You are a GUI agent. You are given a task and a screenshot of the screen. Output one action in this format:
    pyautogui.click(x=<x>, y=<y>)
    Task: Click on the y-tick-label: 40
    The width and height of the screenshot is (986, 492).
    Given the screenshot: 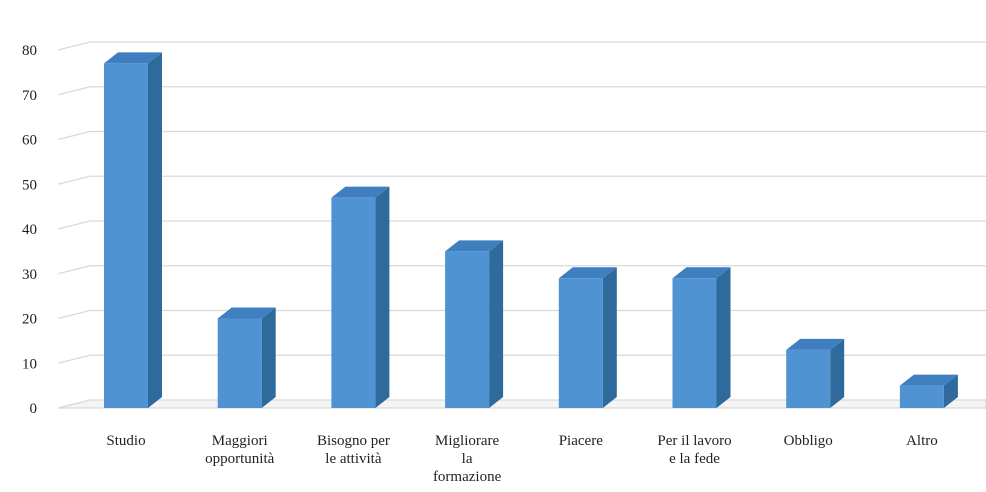 What is the action you would take?
    pyautogui.click(x=29, y=230)
    